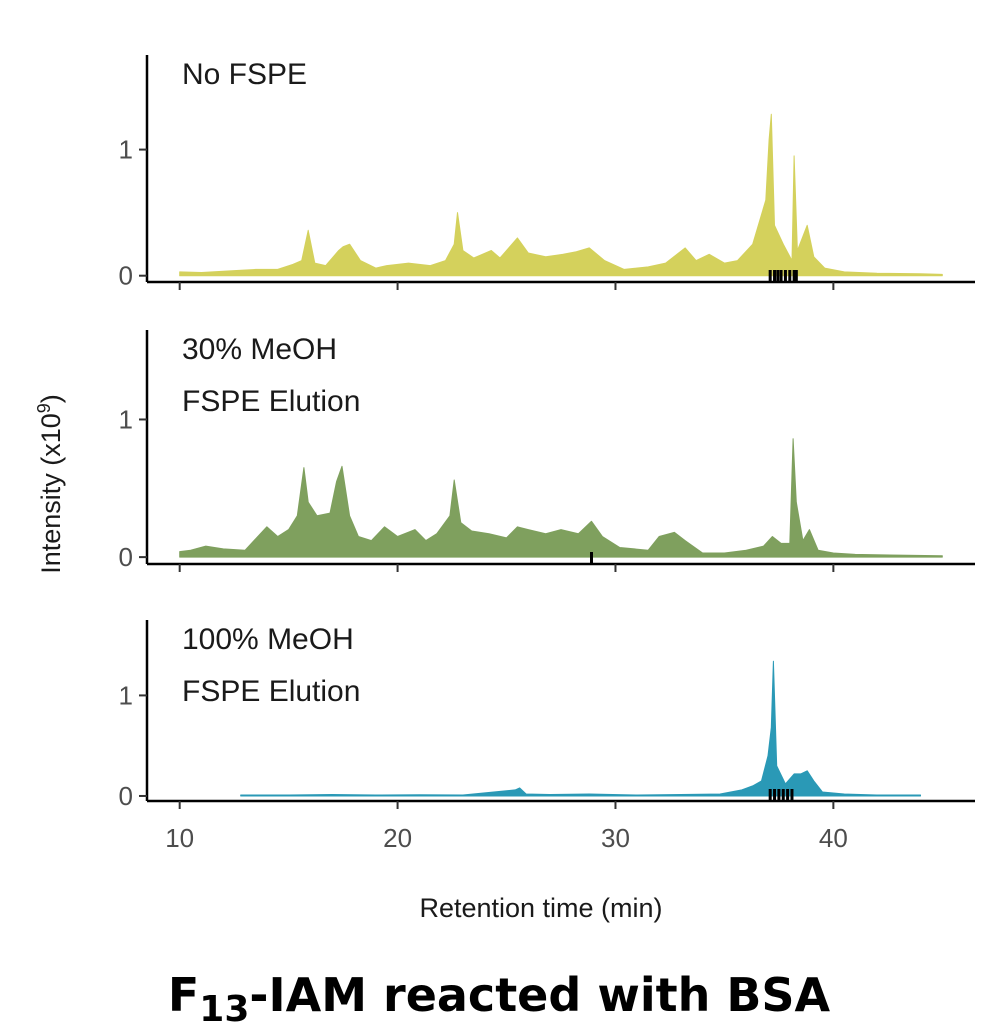 The height and width of the screenshot is (1036, 998). Describe the element at coordinates (540, 995) in the screenshot. I see `caption-suffix: -IAM reacted with BSA` at that location.